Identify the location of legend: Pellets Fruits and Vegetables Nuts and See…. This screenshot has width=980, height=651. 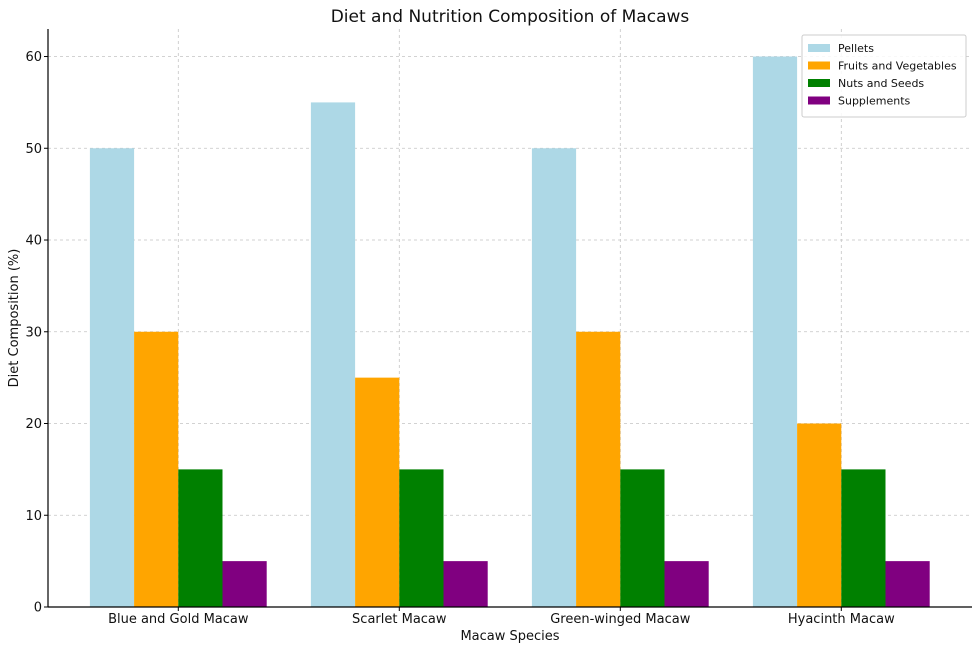
(884, 76).